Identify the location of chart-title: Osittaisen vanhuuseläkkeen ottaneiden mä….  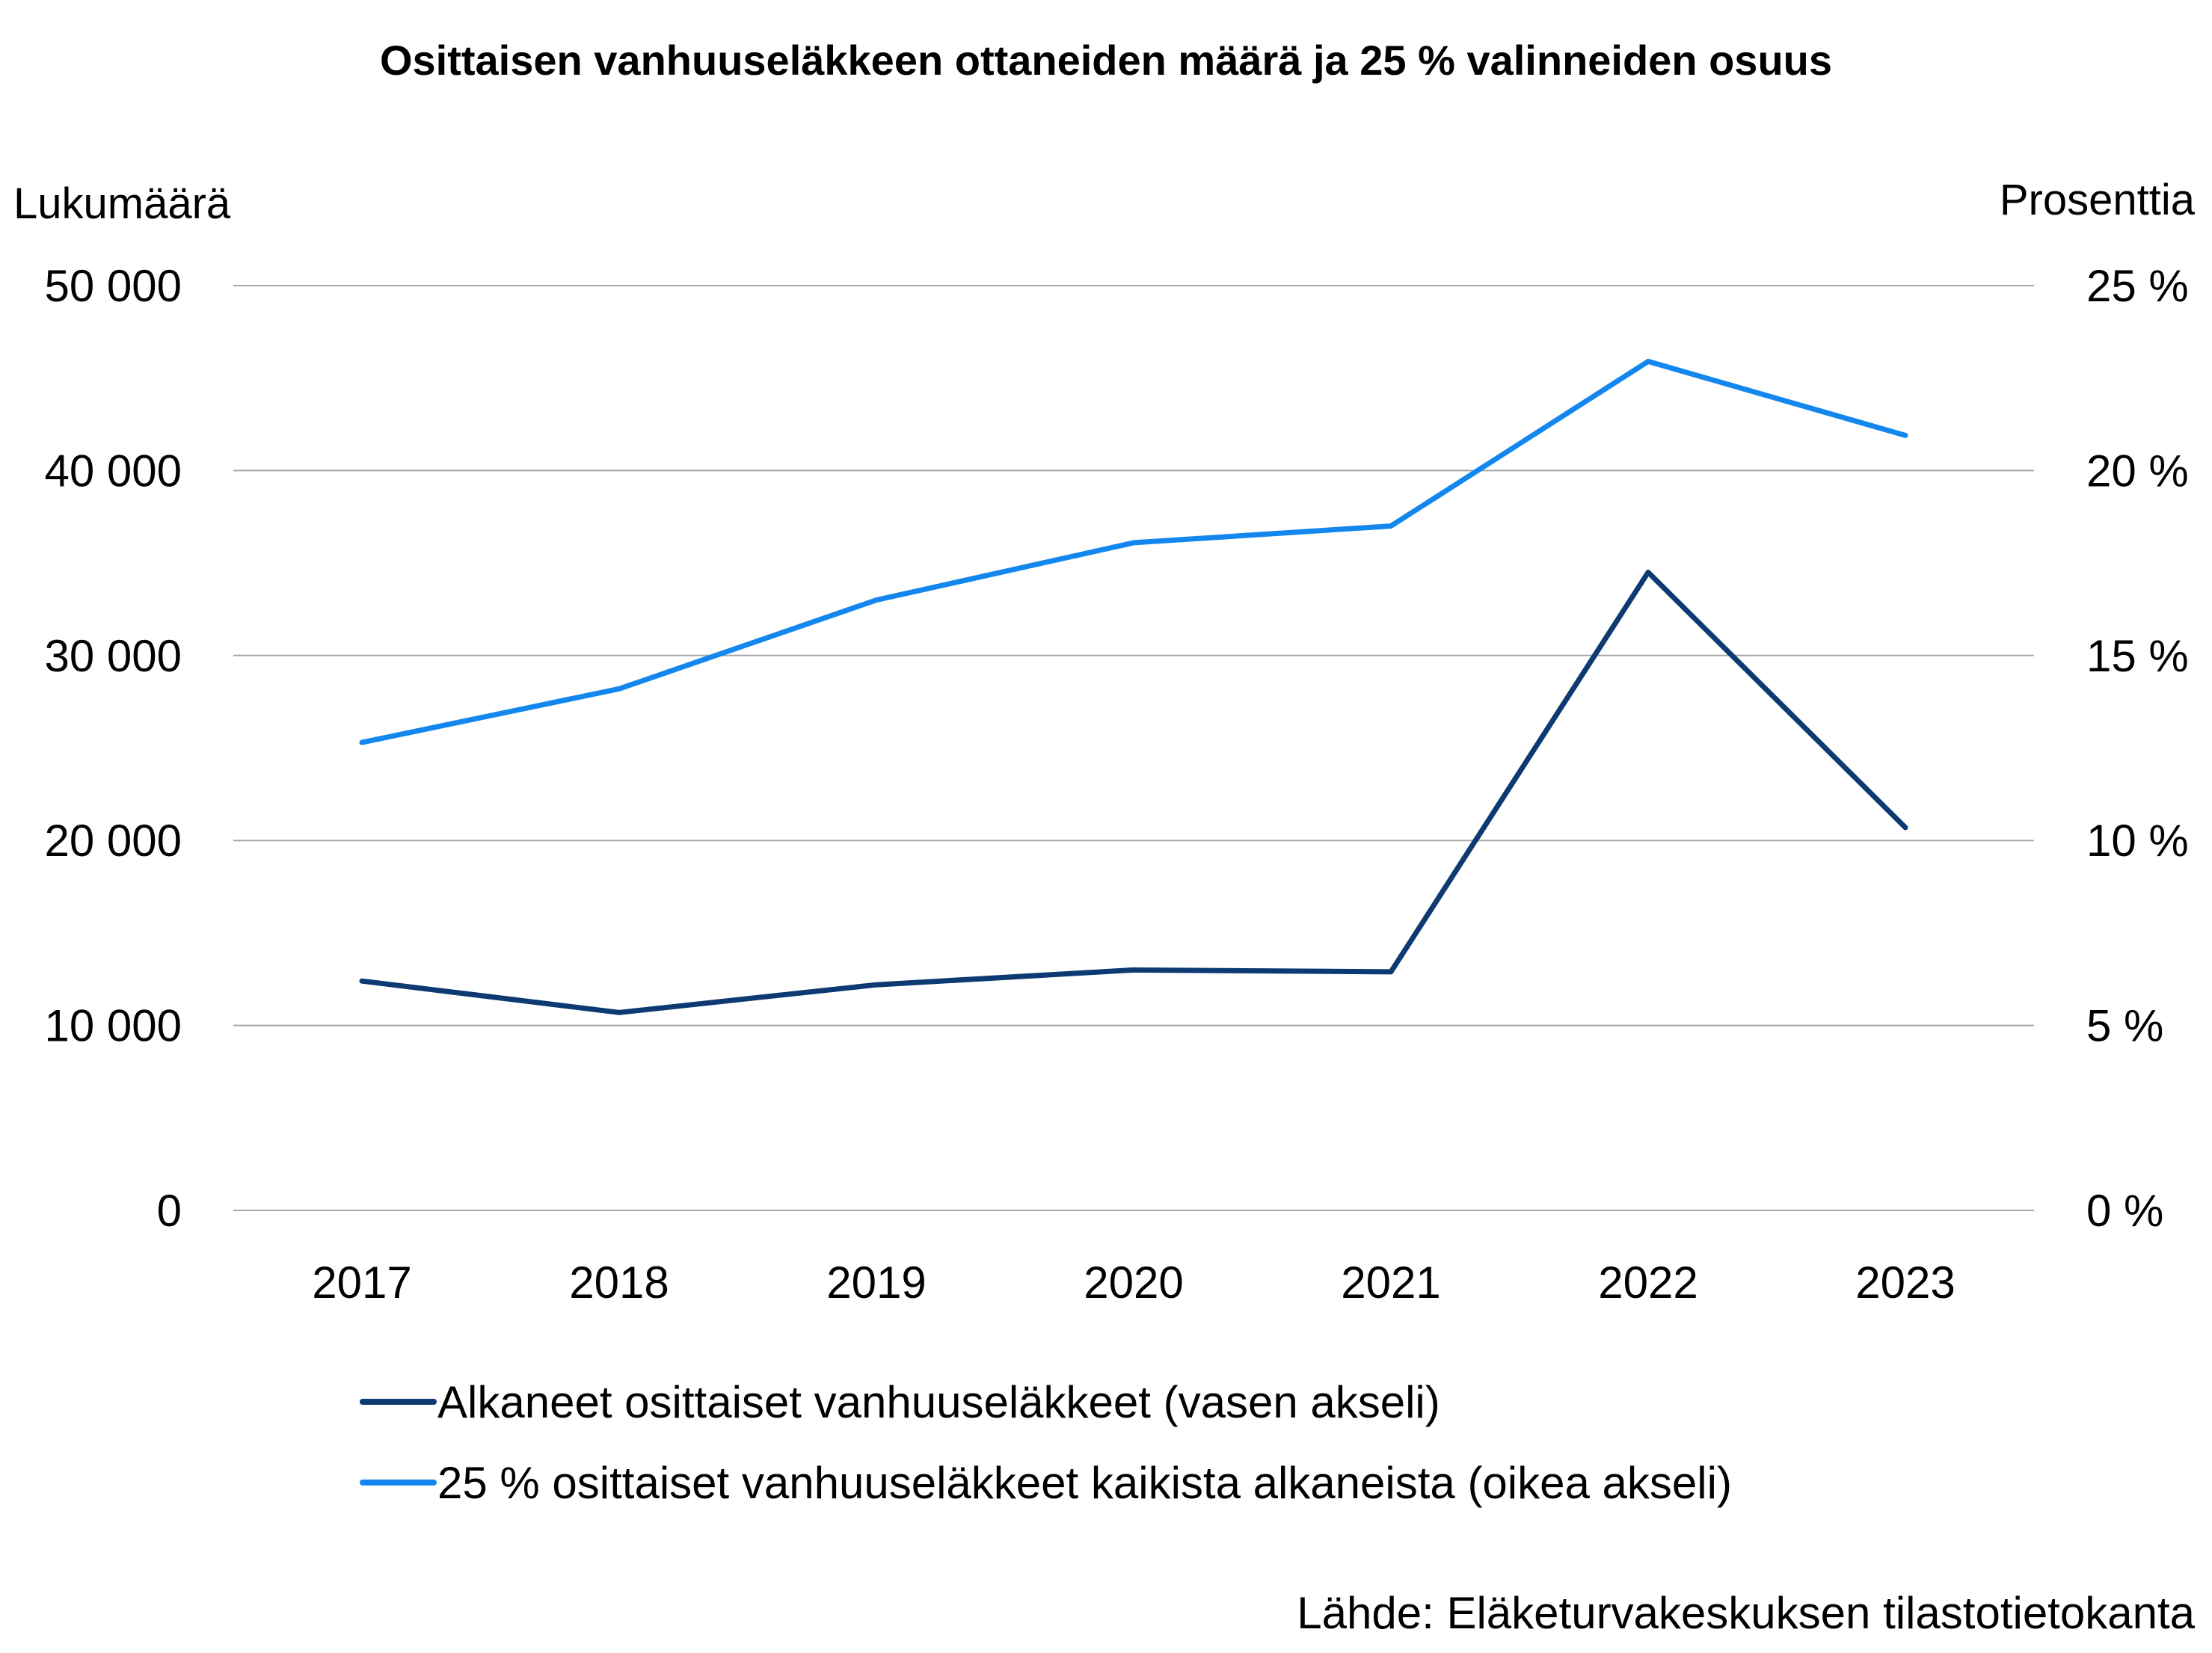
(1106, 61).